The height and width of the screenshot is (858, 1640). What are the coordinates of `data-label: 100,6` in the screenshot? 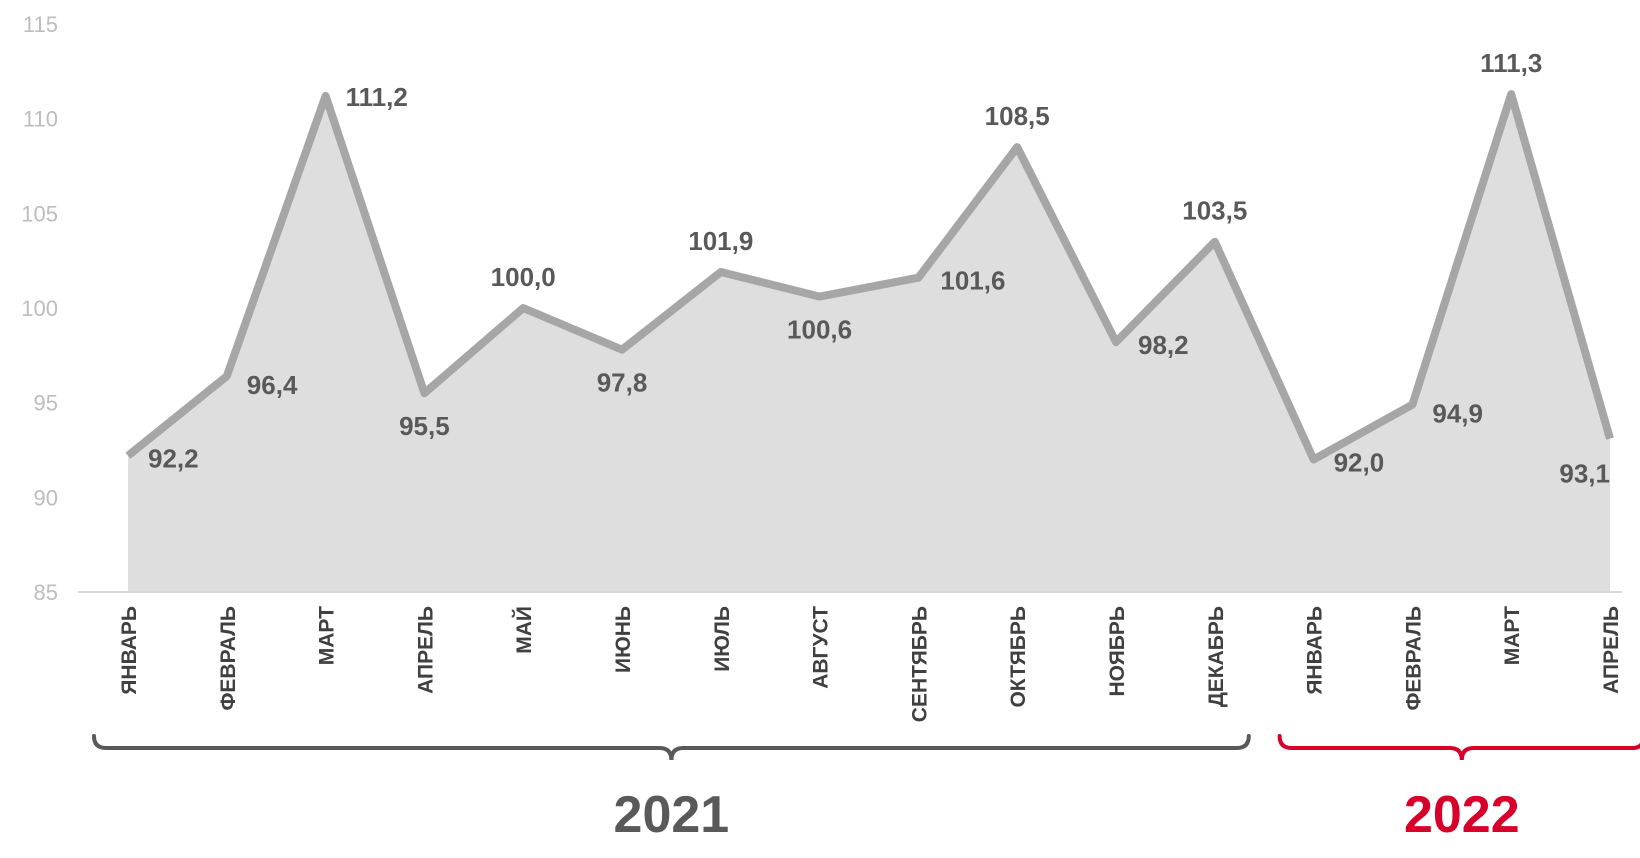 It's located at (819, 330).